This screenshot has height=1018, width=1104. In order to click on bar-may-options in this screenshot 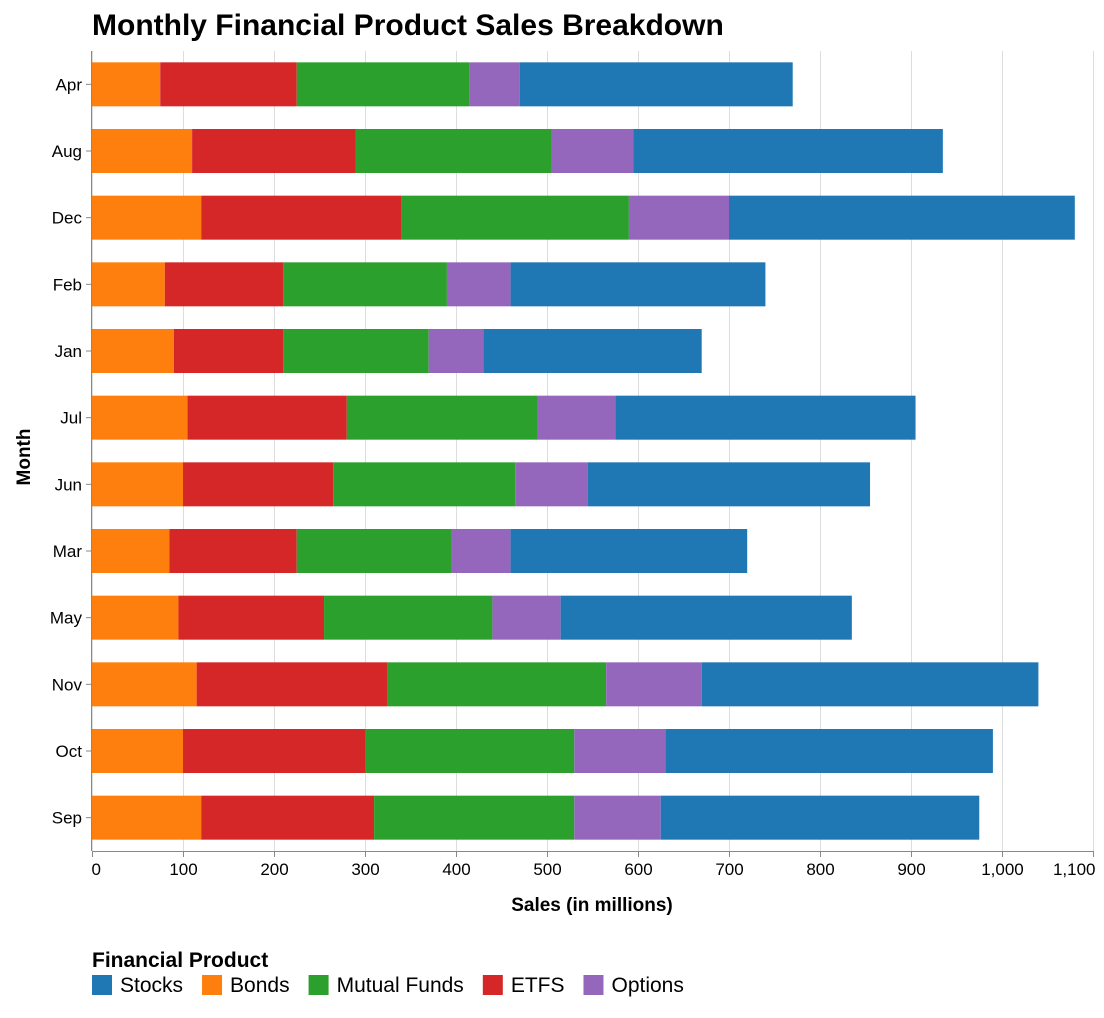, I will do `click(526, 617)`.